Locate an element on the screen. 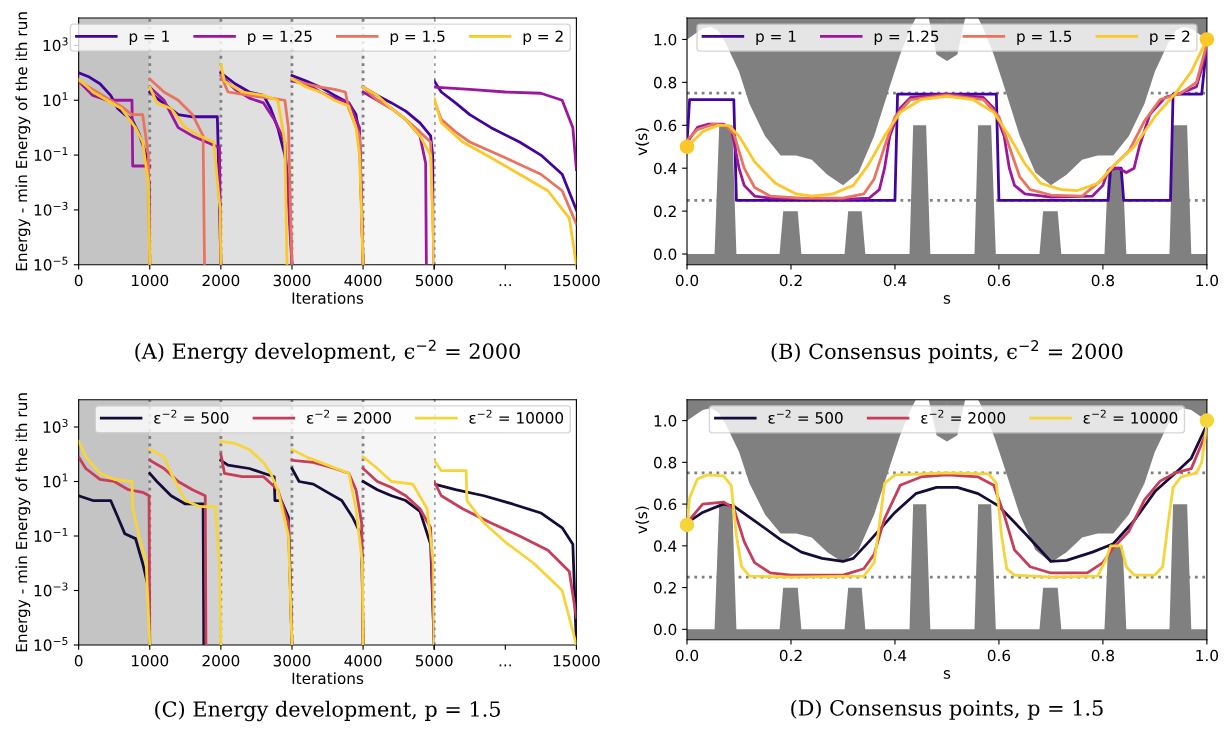 The image size is (1229, 750). text: (C) Energy development, p = 1.5 is located at coordinates (327, 711).